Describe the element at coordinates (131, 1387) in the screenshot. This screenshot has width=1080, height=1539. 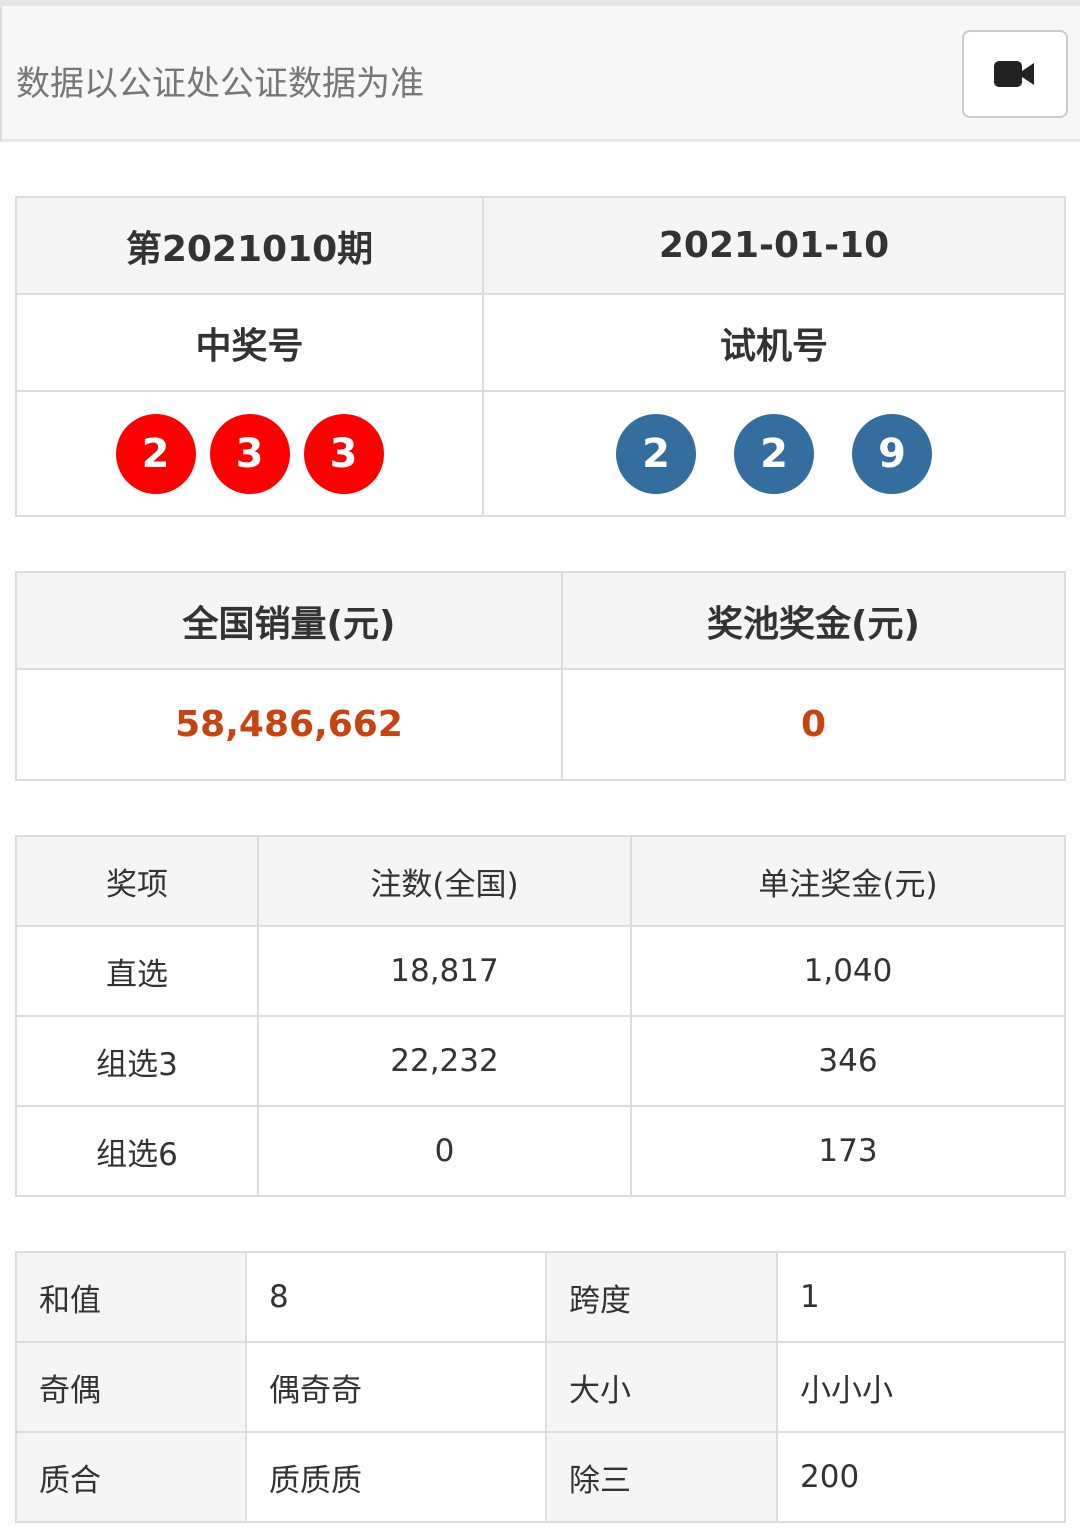
I see `stat-label: 奇偶` at that location.